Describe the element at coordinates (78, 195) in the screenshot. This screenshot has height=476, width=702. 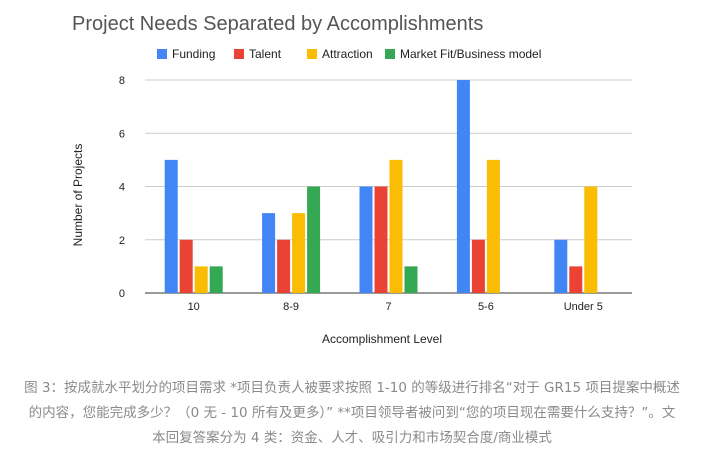
I see `y-axis-label: Number of Projects` at that location.